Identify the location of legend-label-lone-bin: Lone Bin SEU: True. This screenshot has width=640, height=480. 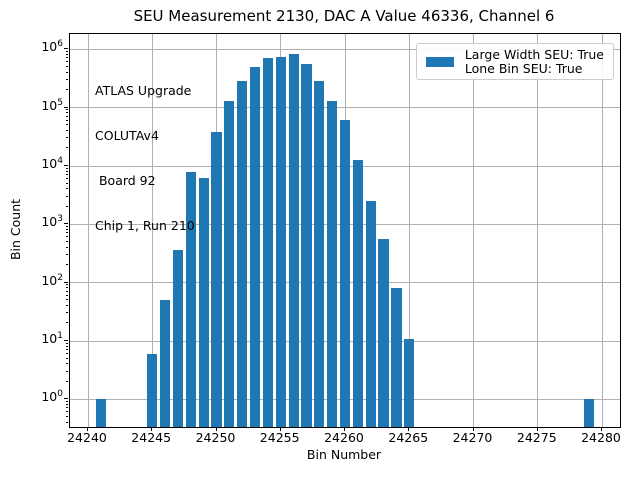
(523, 68).